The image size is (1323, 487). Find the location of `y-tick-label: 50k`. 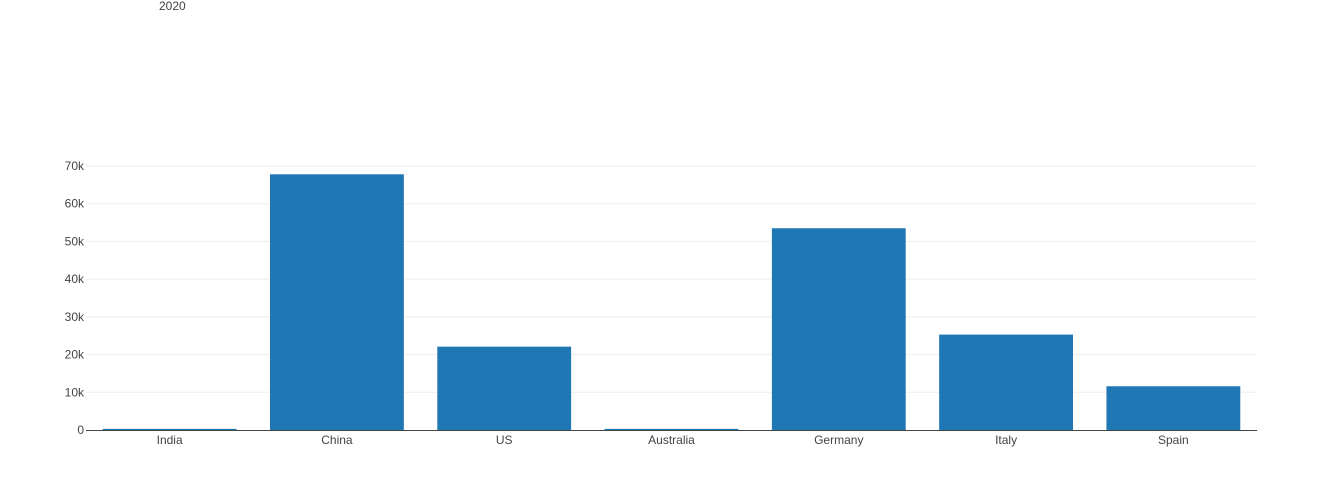

y-tick-label: 50k is located at coordinates (75, 241).